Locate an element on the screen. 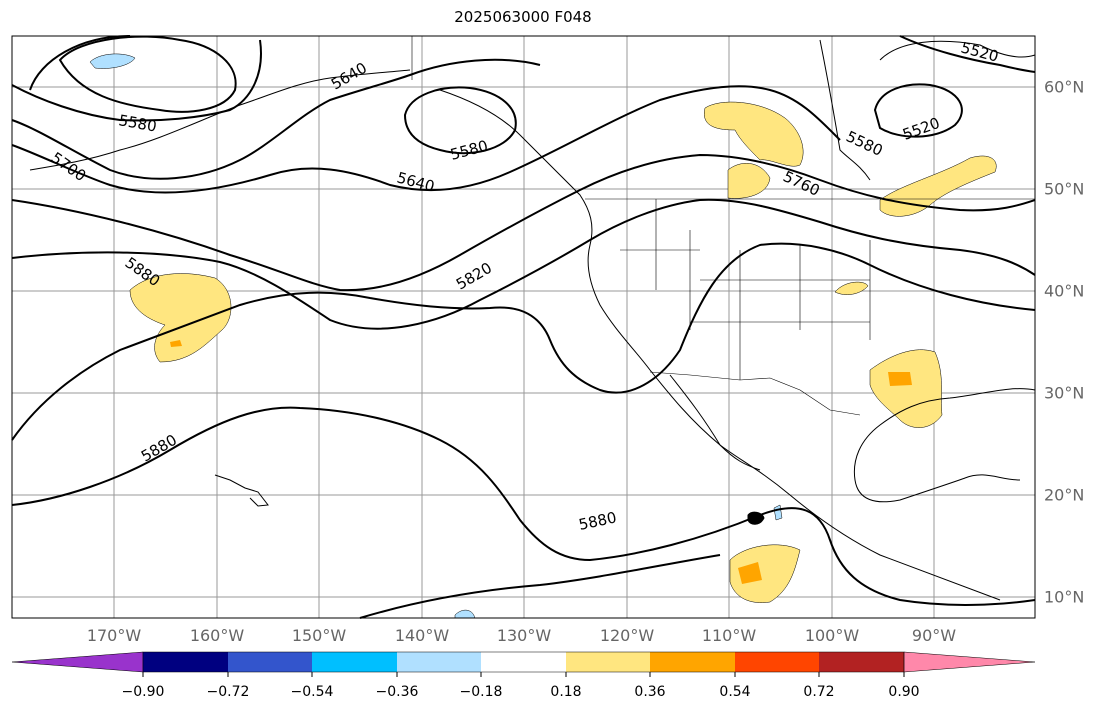  shade-yellow-plains is located at coordinates (851, 288).